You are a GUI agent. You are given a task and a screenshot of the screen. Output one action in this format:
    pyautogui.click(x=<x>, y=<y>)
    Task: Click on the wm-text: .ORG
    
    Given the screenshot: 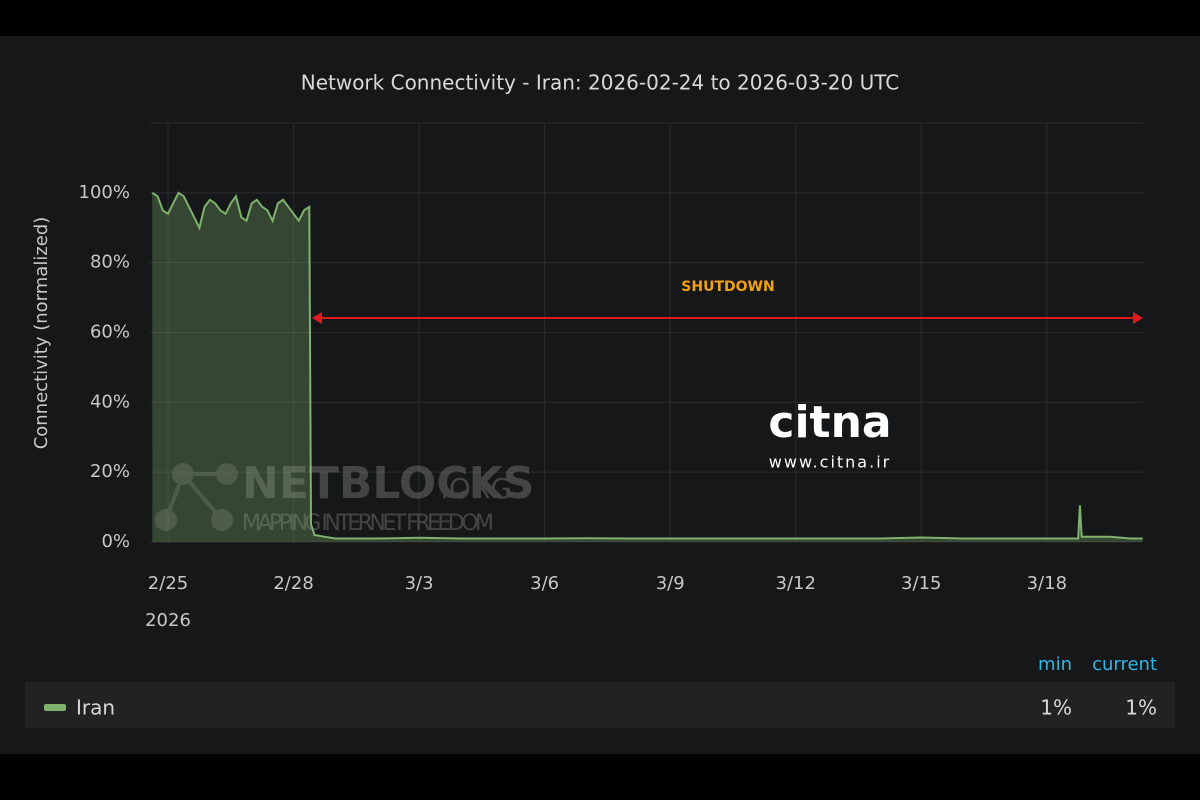 What is the action you would take?
    pyautogui.click(x=476, y=488)
    